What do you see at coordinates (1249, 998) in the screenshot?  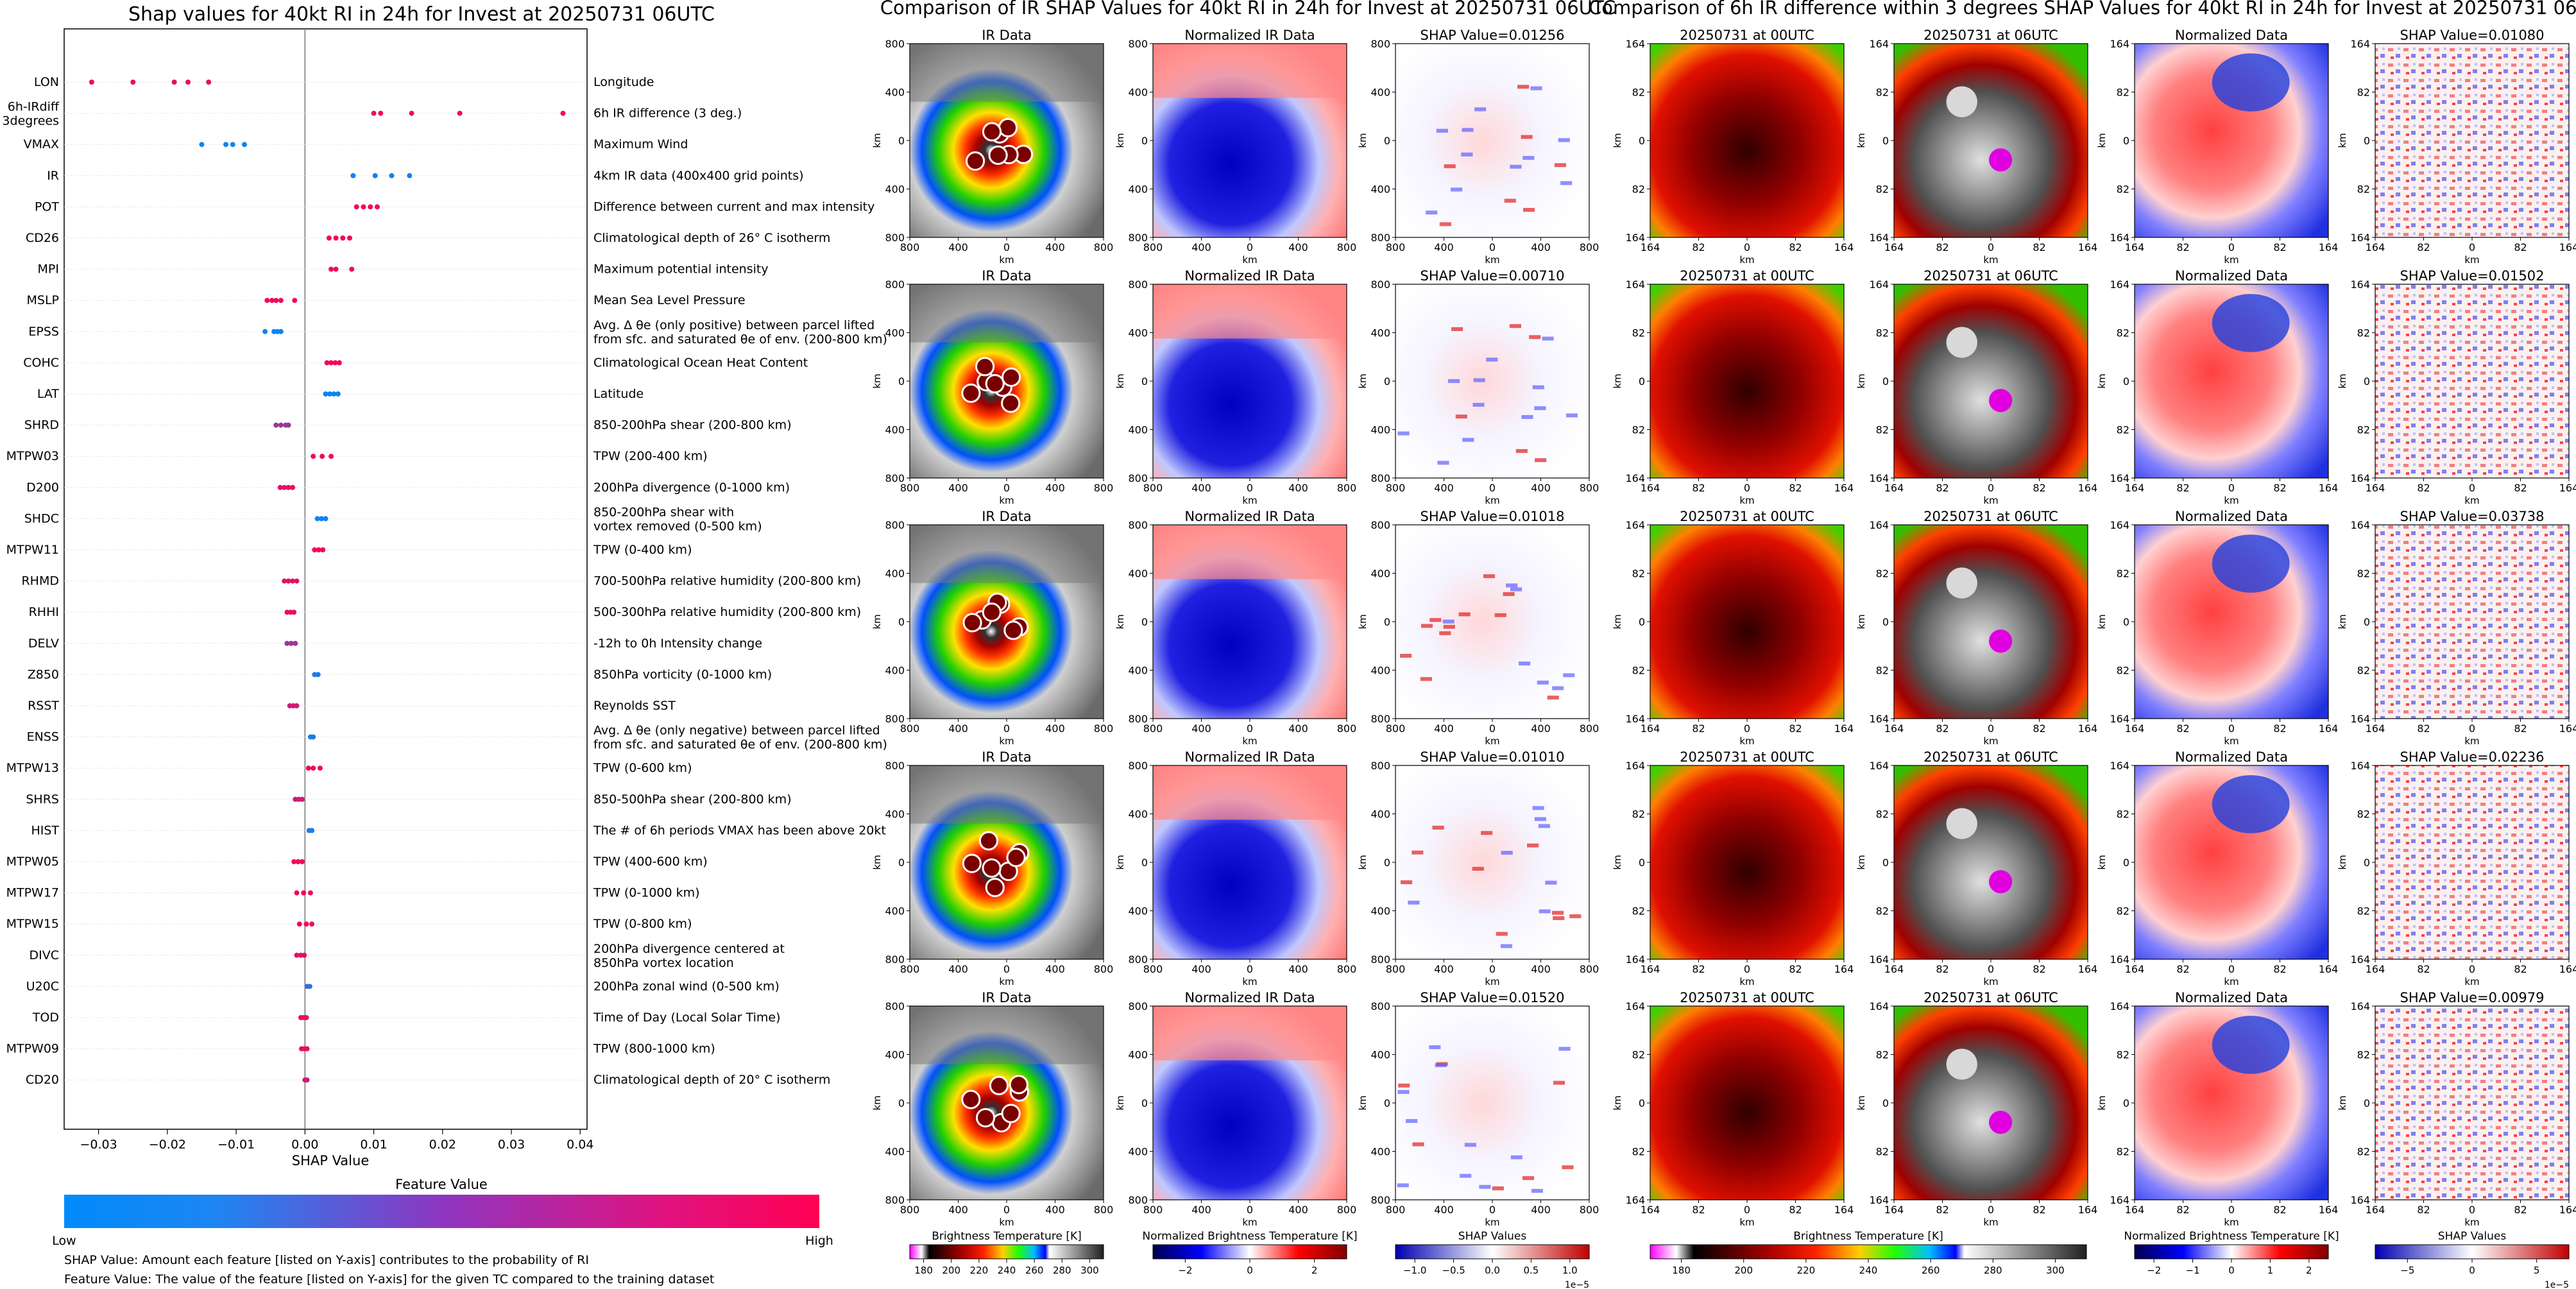 I see `subplot-title: Normalized IR Data` at bounding box center [1249, 998].